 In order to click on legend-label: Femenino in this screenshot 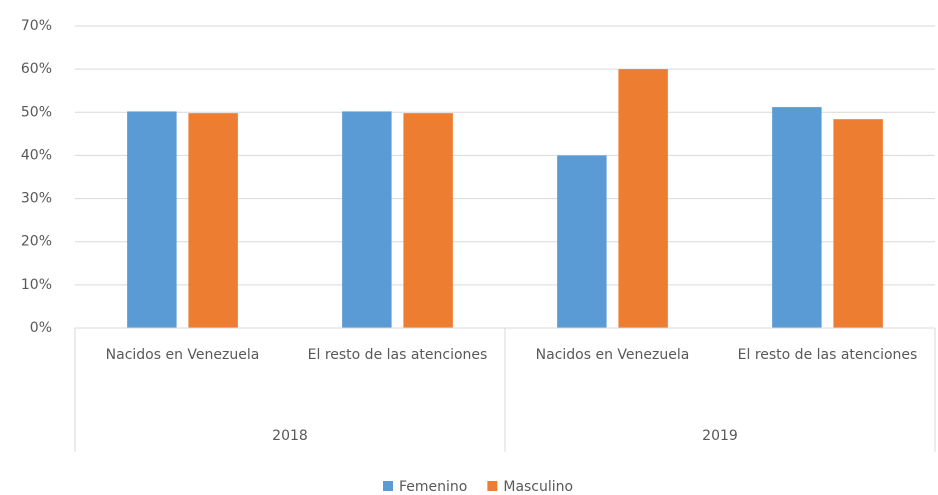, I will do `click(433, 487)`.